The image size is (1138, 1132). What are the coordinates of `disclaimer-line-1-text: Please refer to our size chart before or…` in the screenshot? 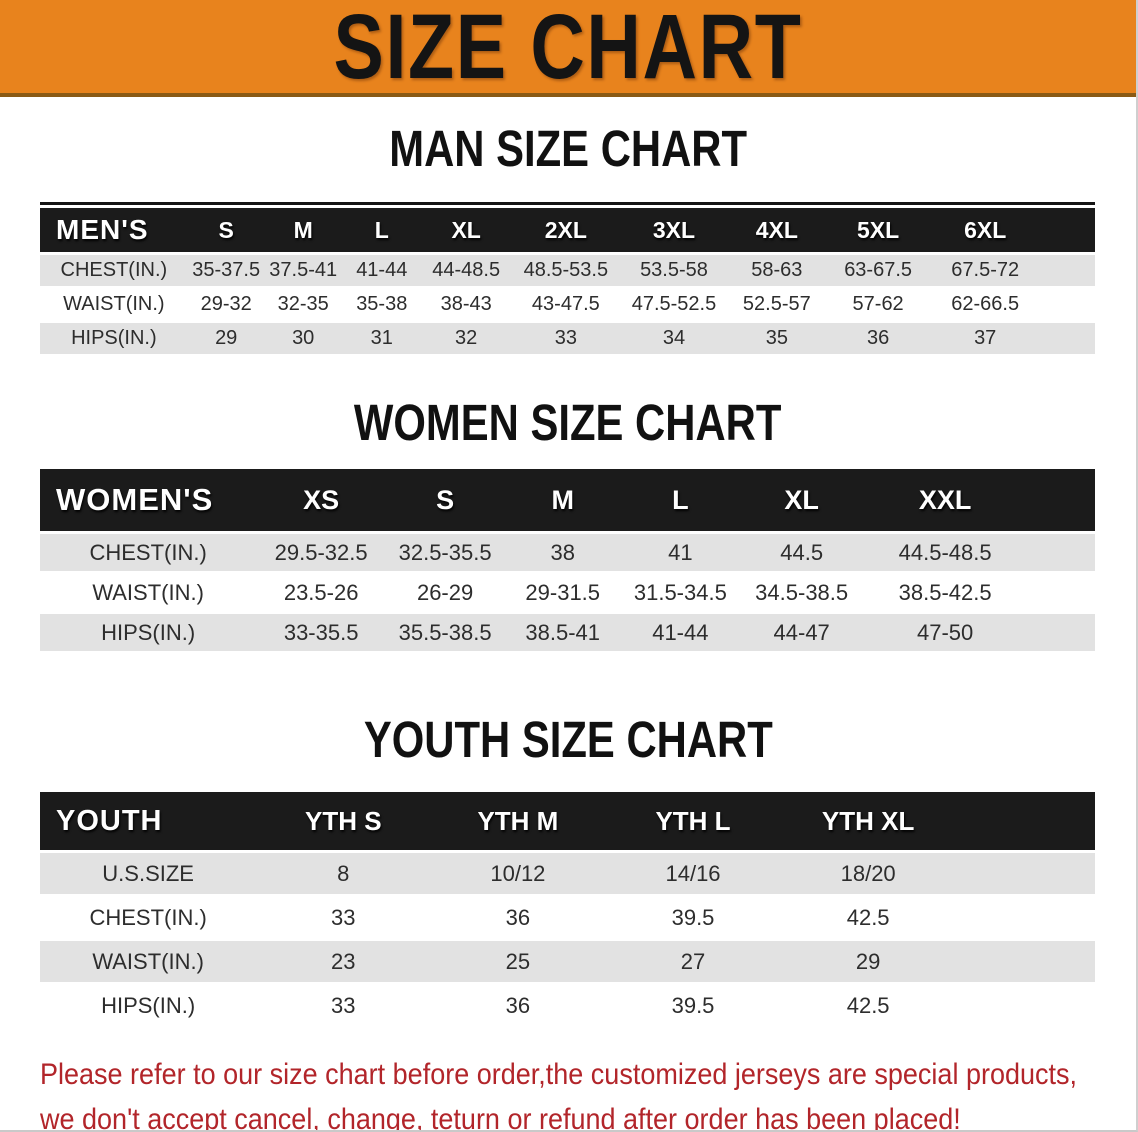 It's located at (559, 1074).